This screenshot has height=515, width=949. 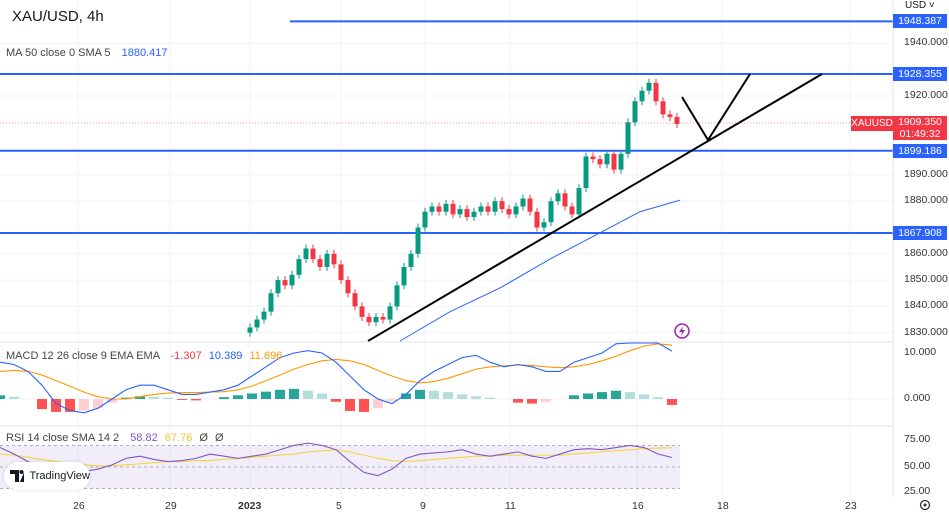 What do you see at coordinates (872, 123) in the screenshot?
I see `symbol-price-tag: XAUUSD` at bounding box center [872, 123].